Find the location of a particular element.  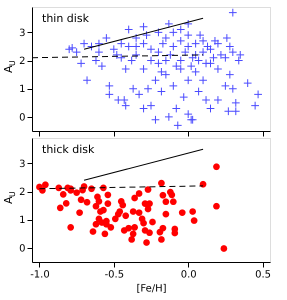

x-tick-label: -1.0 is located at coordinates (40, 275).